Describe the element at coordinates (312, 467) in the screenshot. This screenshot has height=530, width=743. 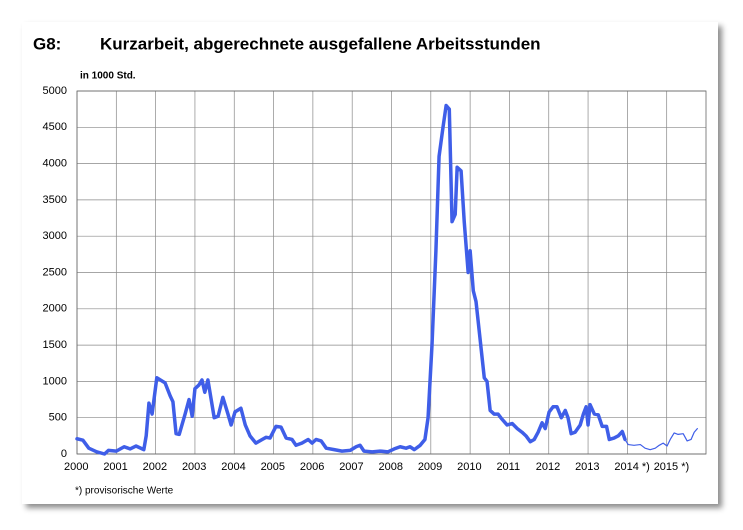
I see `x-tick-label: 2006` at that location.